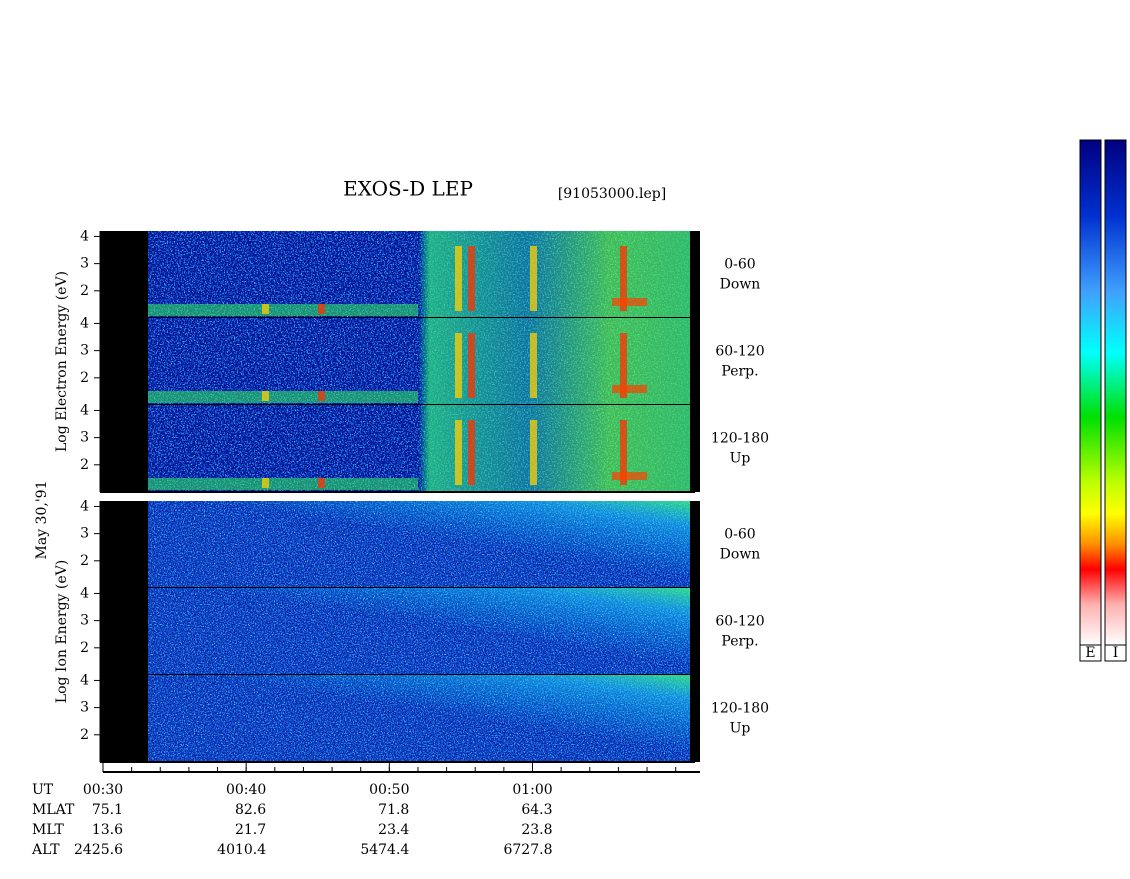 This screenshot has height=879, width=1130. What do you see at coordinates (536, 810) in the screenshot?
I see `orbit-value: 64.3` at bounding box center [536, 810].